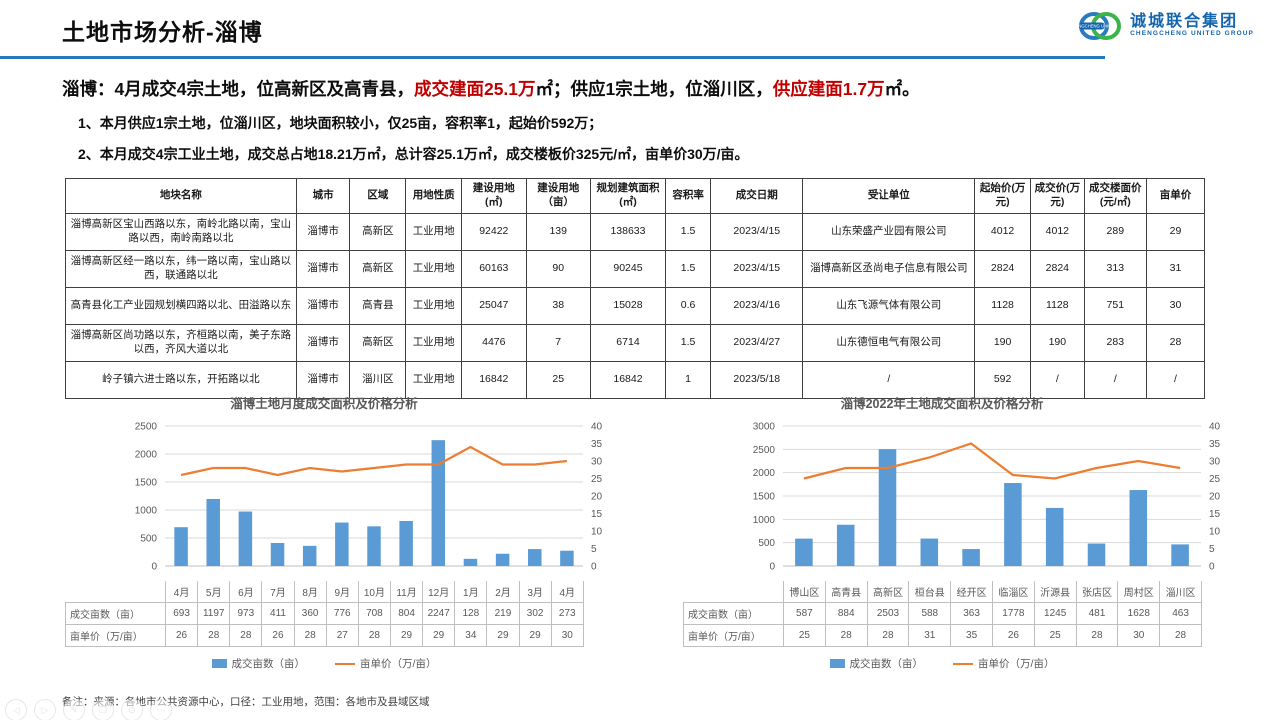  Describe the element at coordinates (1215, 514) in the screenshot. I see `svg-text: 15` at that location.